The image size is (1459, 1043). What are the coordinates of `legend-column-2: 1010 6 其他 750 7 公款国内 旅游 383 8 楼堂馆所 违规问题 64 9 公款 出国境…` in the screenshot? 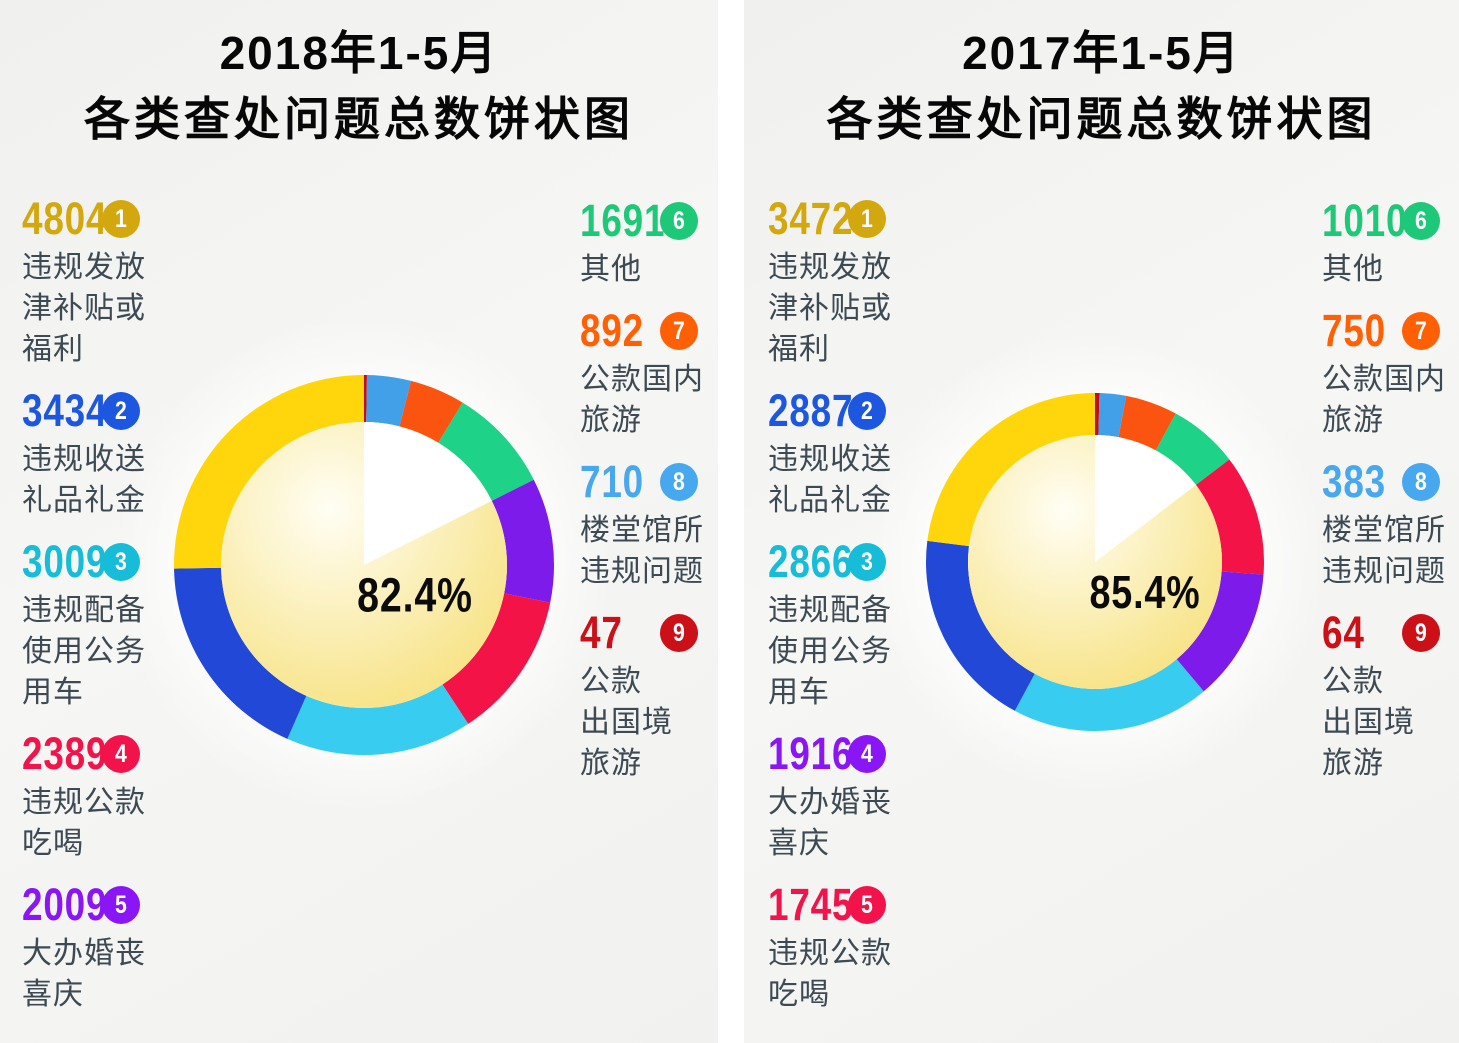 It's located at (1384, 491).